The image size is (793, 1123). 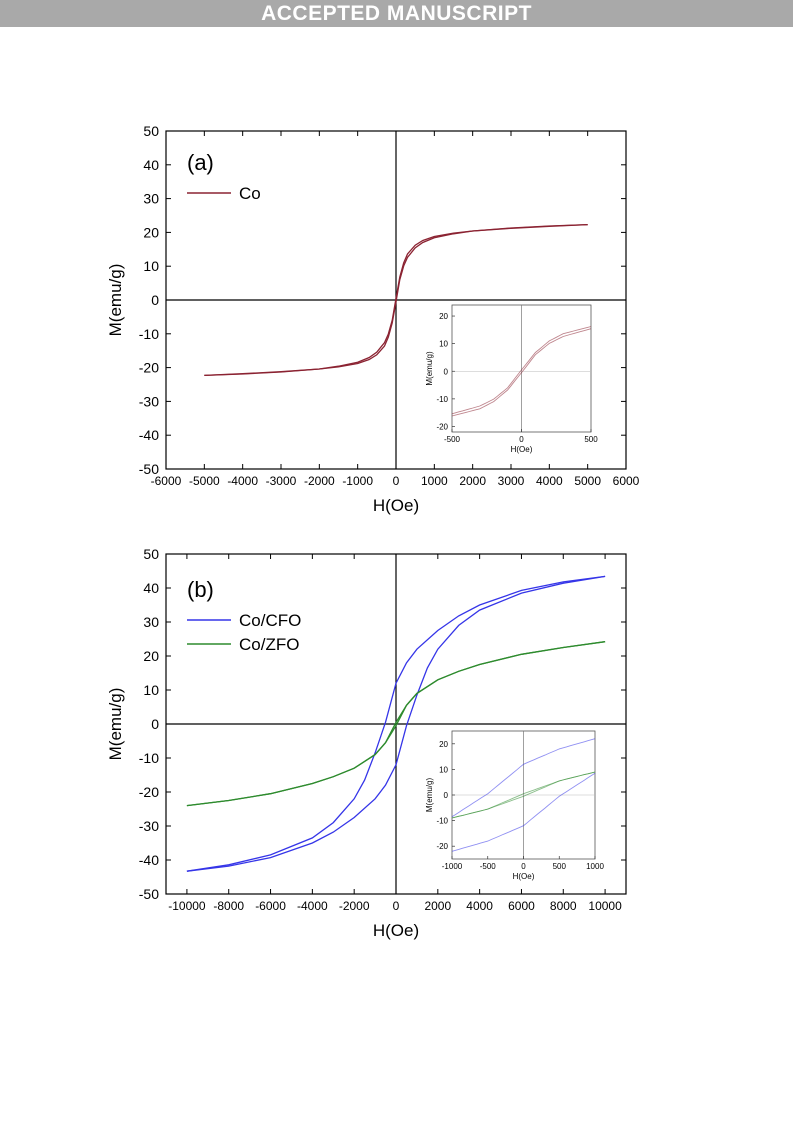 What do you see at coordinates (200, 589) in the screenshot?
I see `panel-label: (b)` at bounding box center [200, 589].